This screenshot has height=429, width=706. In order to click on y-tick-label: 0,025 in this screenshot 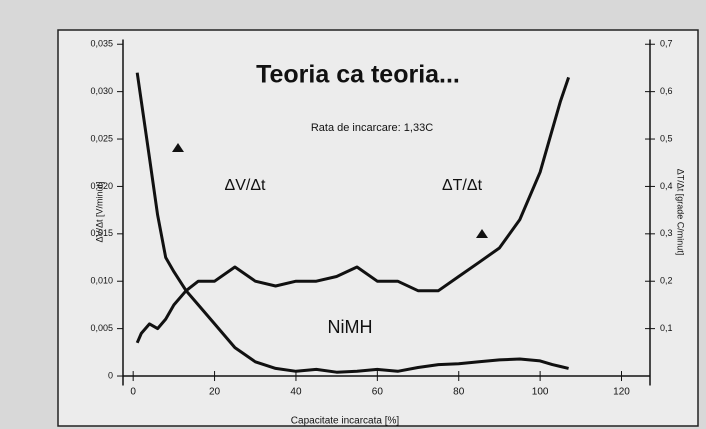, I will do `click(101, 138)`.